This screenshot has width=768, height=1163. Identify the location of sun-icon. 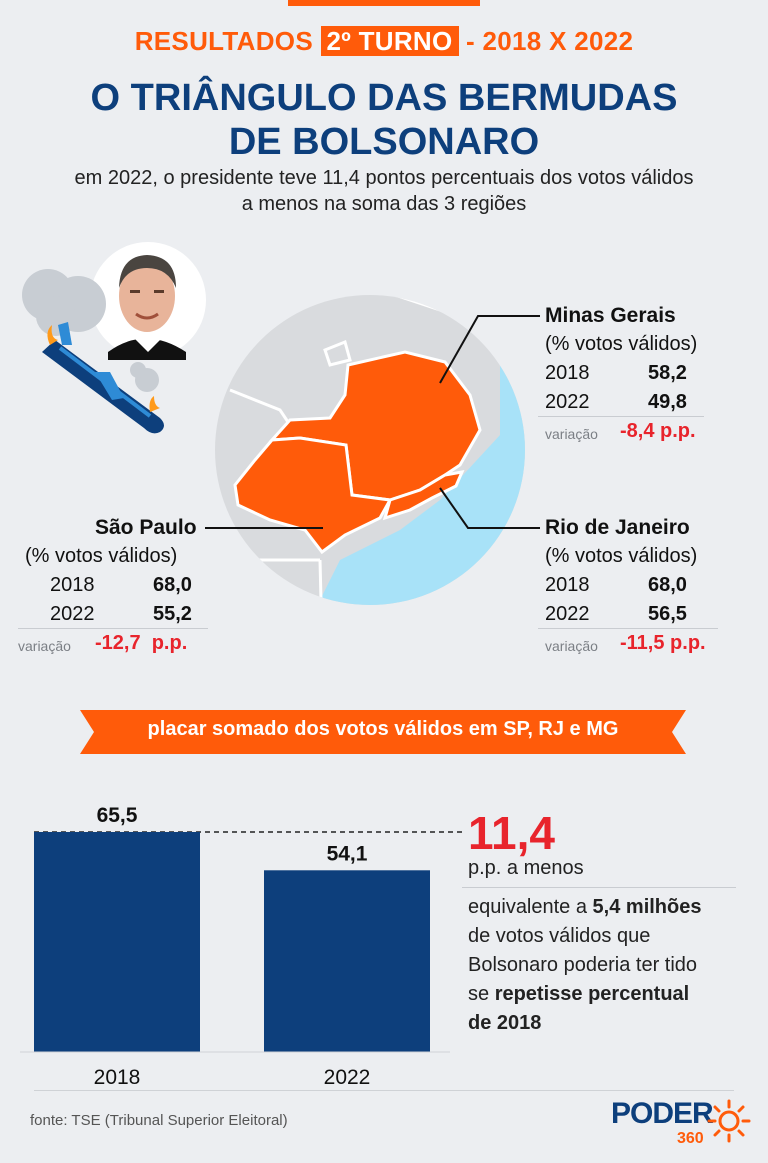
(729, 1121).